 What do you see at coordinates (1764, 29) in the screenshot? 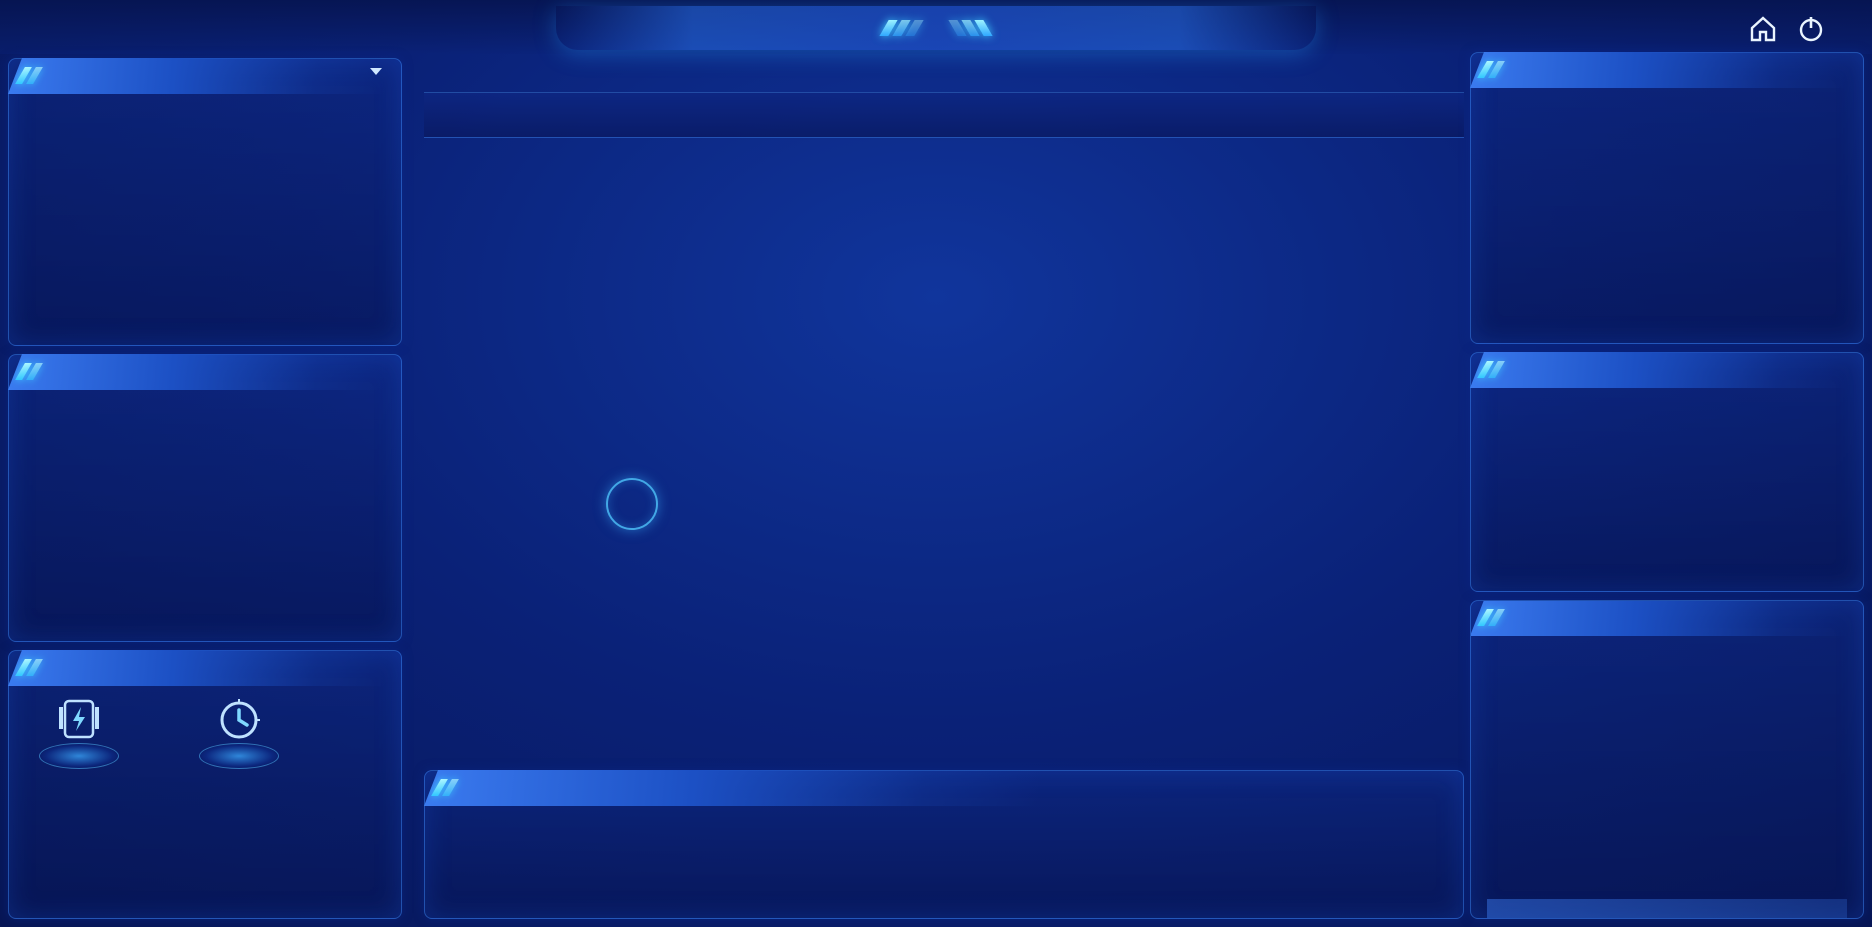
I see `home-icon` at bounding box center [1764, 29].